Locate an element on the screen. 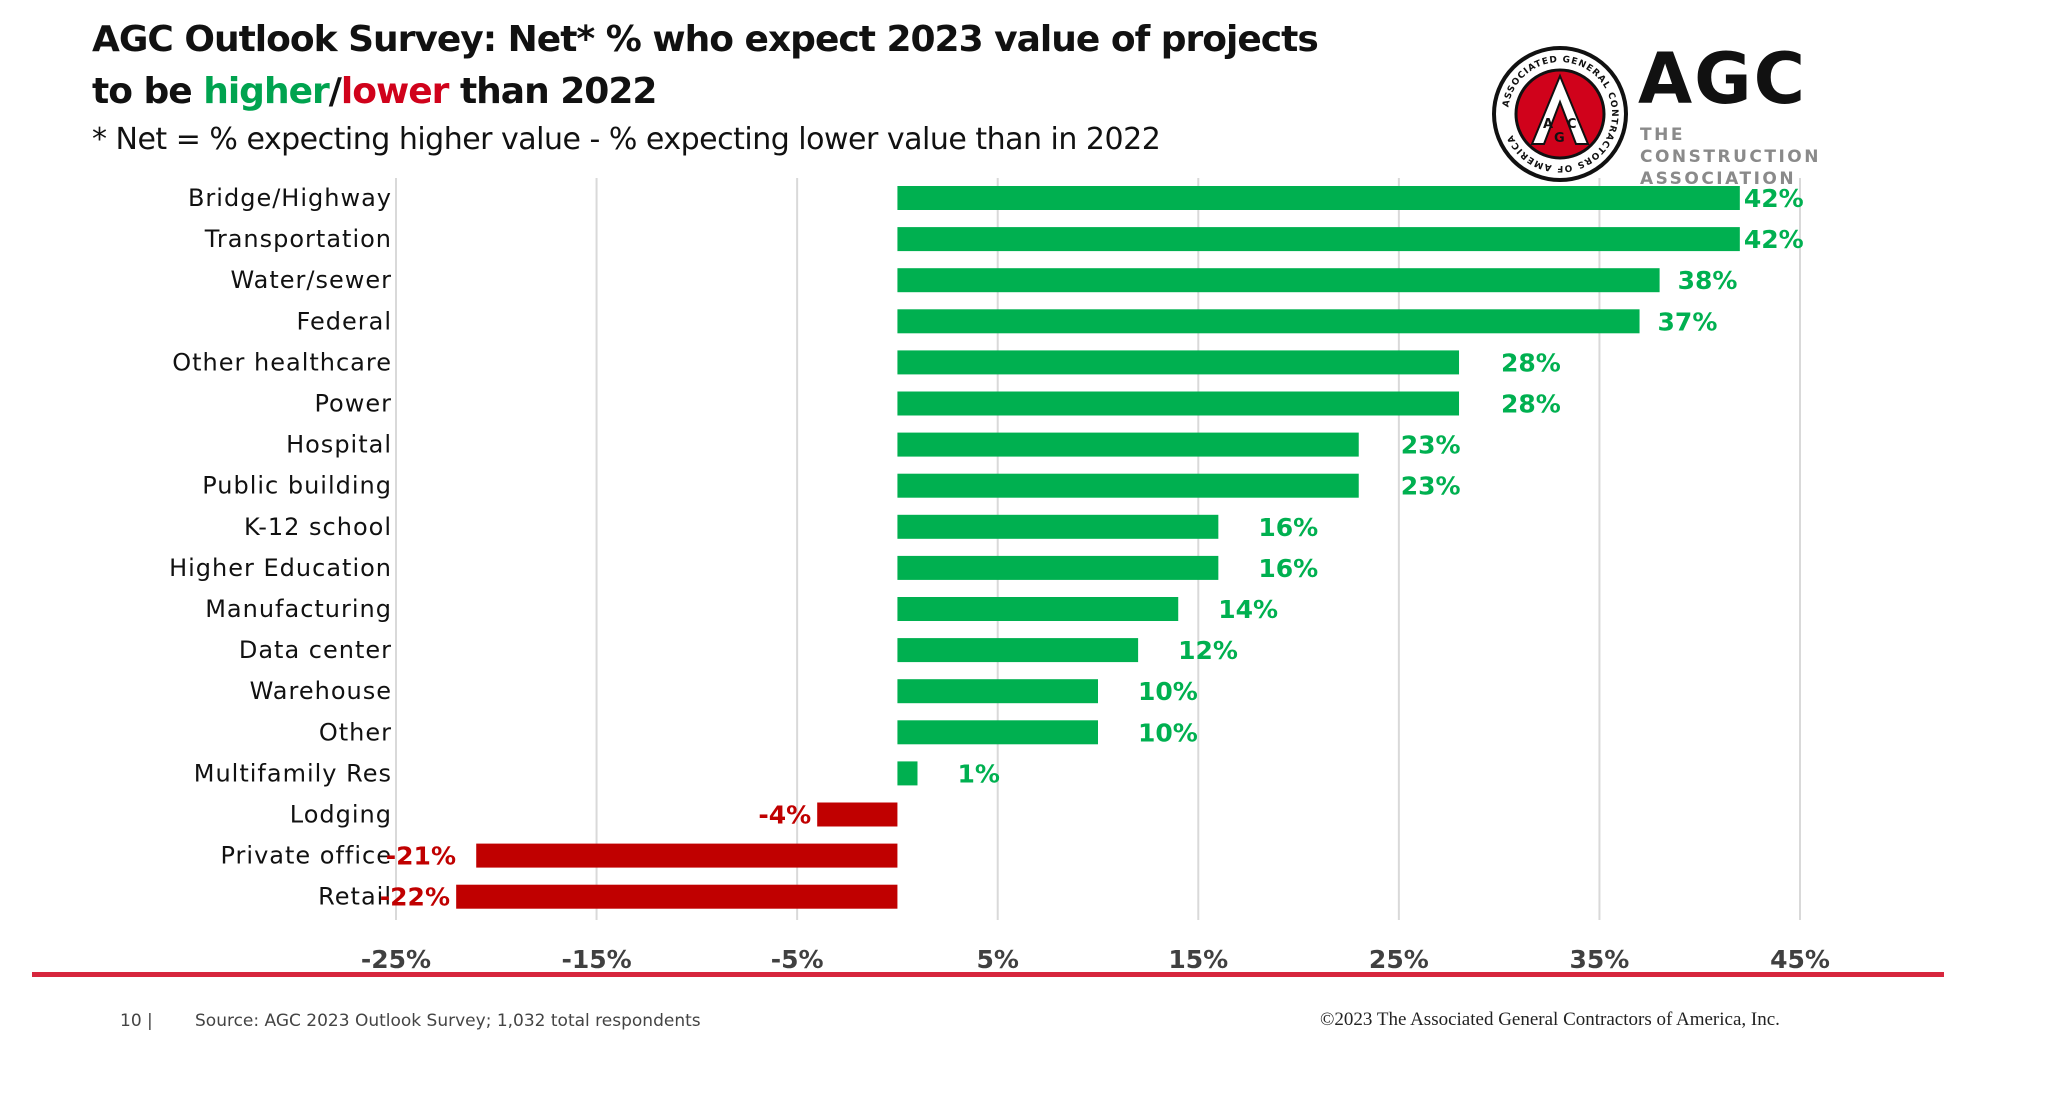  svg-text: C is located at coordinates (1572, 124).